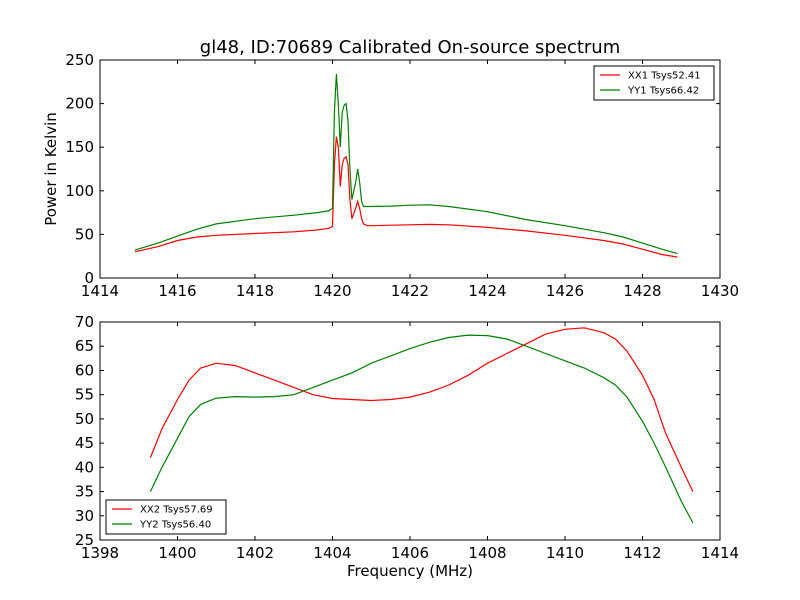 This screenshot has width=800, height=600. I want to click on x-tick-label: 1400, so click(177, 553).